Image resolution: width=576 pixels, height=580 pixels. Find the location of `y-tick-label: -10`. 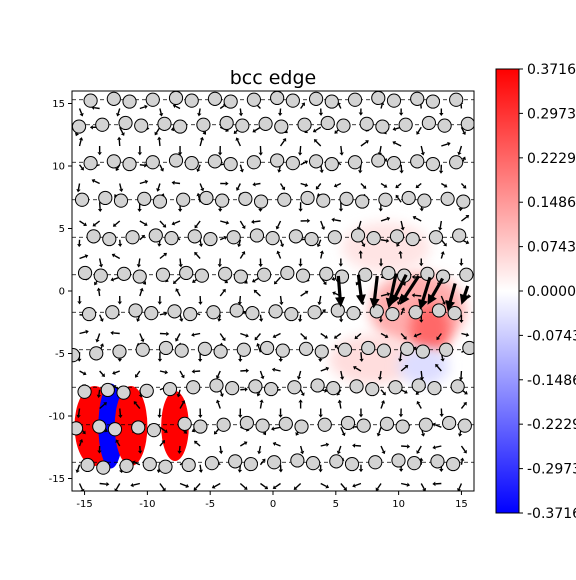

y-tick-label: -10 is located at coordinates (57, 417).